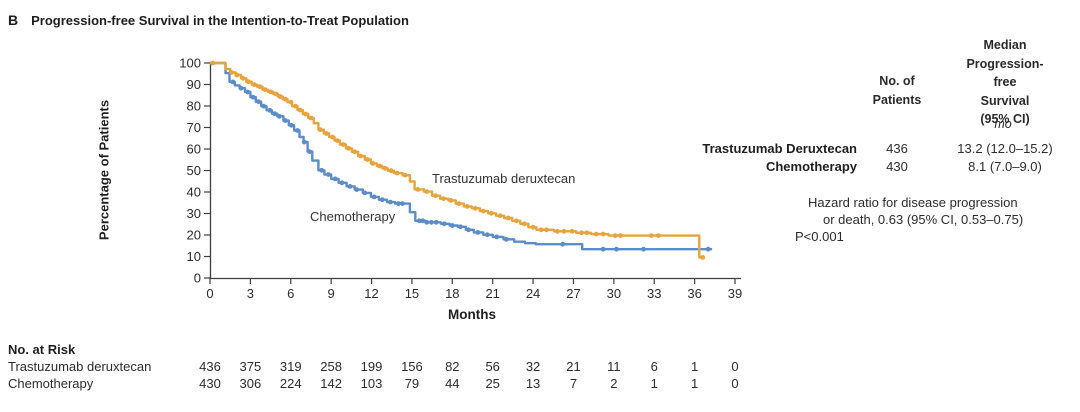  Describe the element at coordinates (331, 366) in the screenshot. I see `risk-count: 258` at that location.